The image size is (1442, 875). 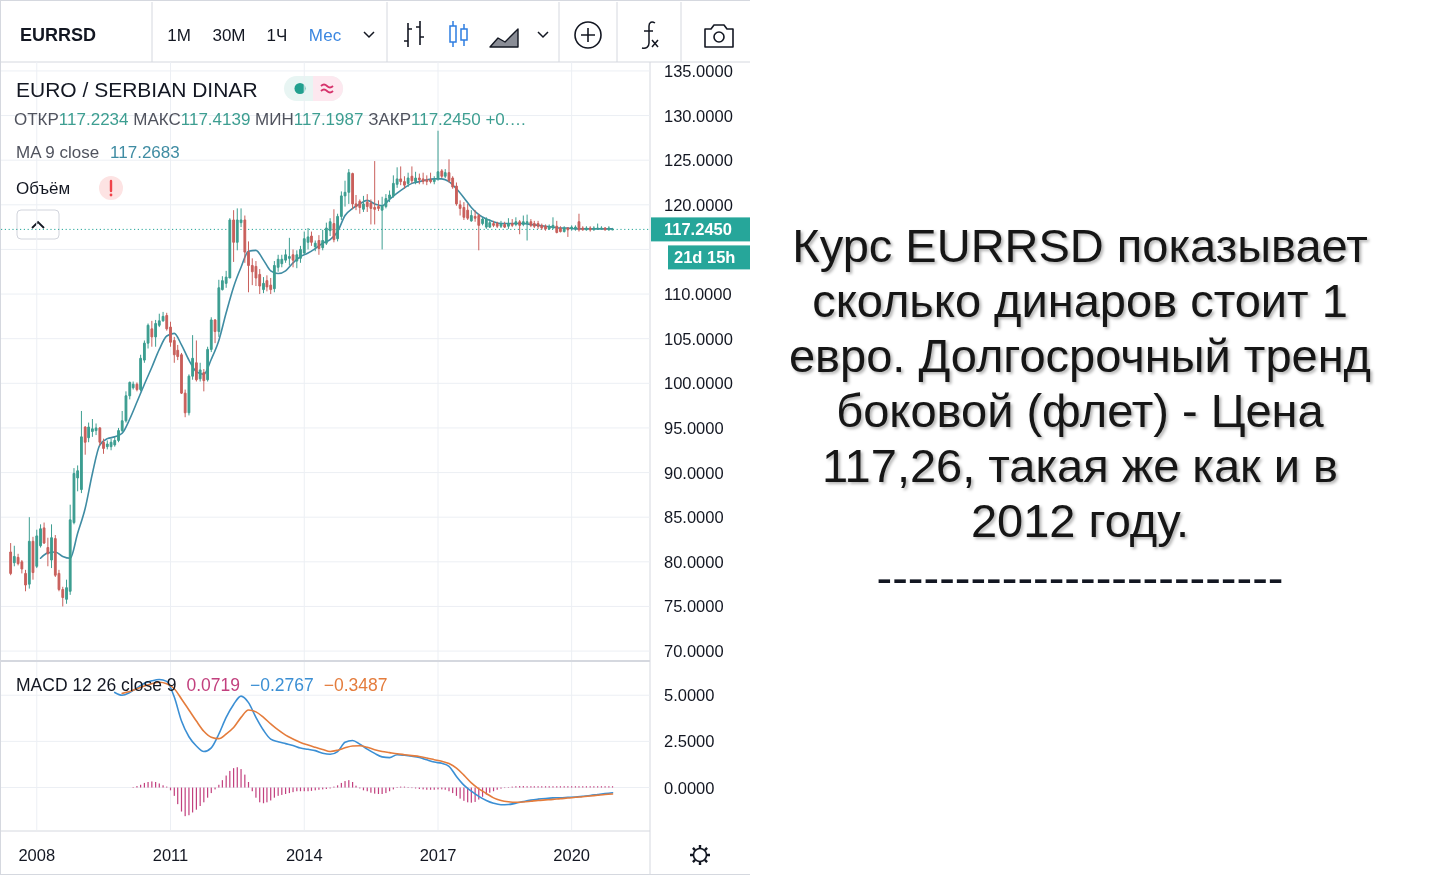 What do you see at coordinates (43, 188) in the screenshot?
I see `annotation: Объём` at bounding box center [43, 188].